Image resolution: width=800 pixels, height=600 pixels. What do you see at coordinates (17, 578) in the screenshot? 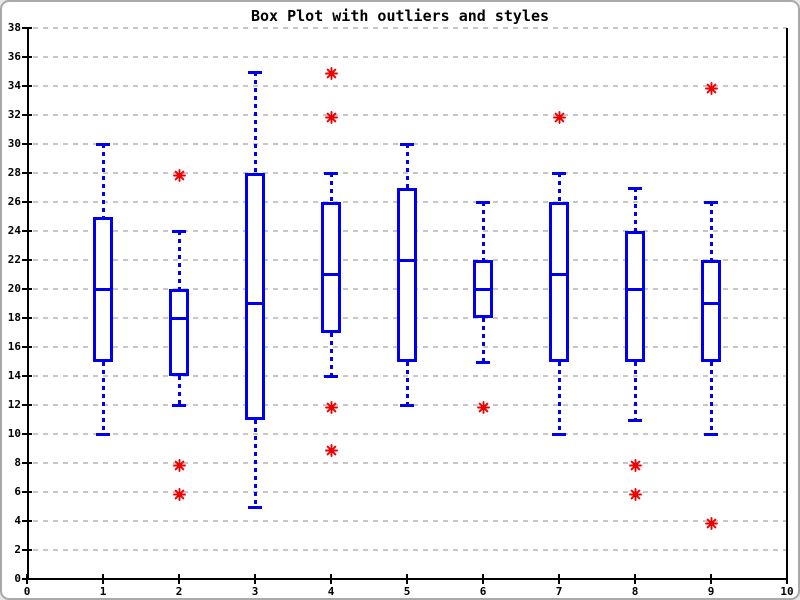
I see `y-tick-label: 0` at bounding box center [17, 578].